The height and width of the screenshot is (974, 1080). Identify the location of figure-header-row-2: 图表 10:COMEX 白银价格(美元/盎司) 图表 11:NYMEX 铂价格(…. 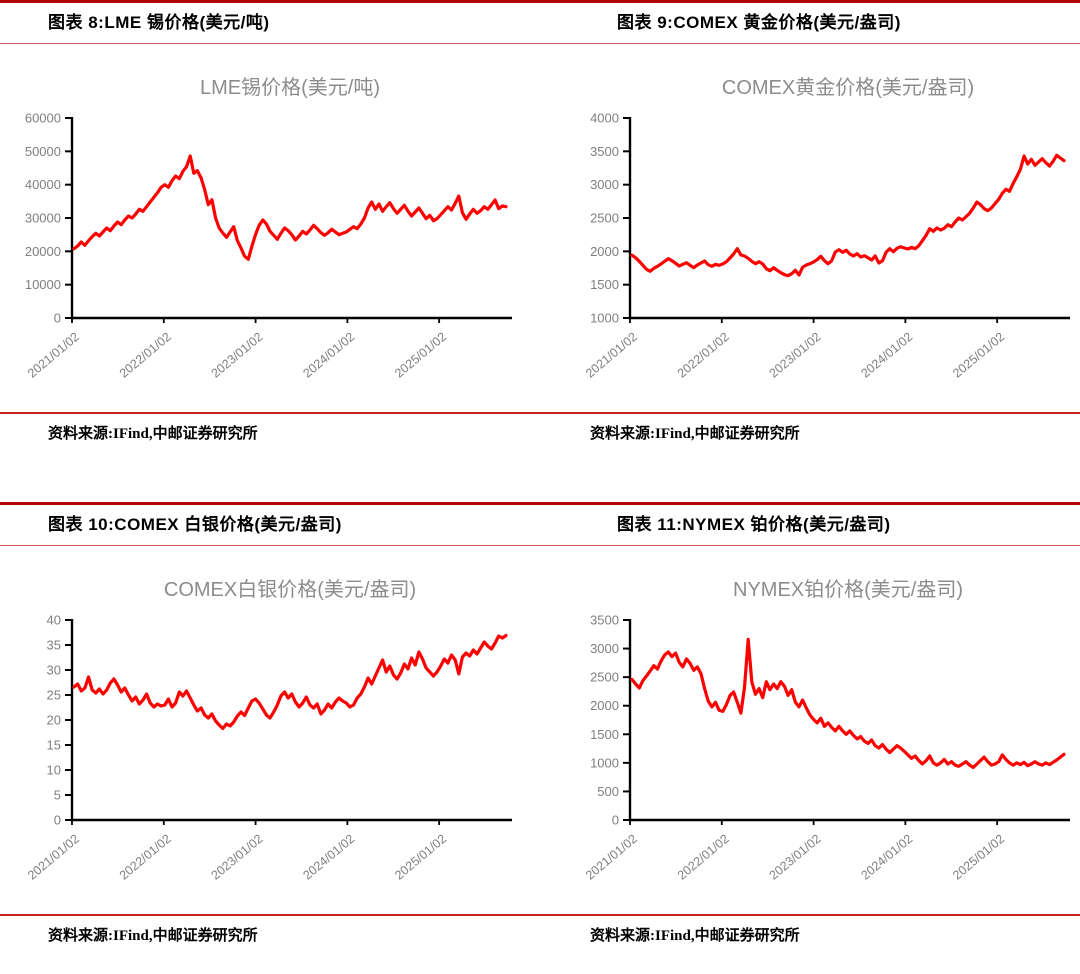
(540, 524).